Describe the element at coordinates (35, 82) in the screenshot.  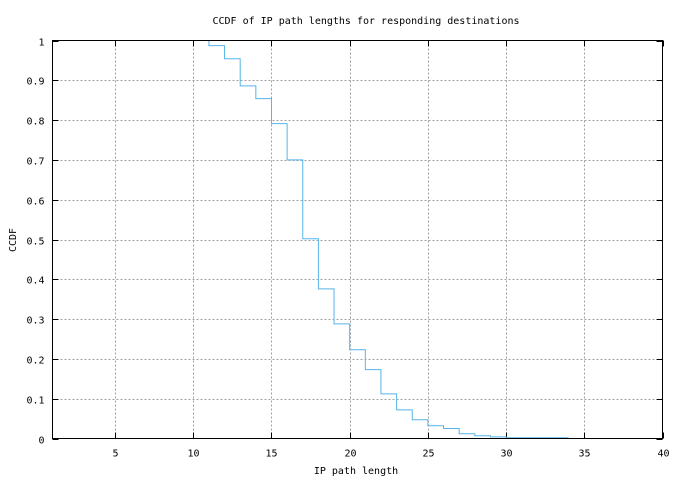
I see `y-tick-label: 0.9` at that location.